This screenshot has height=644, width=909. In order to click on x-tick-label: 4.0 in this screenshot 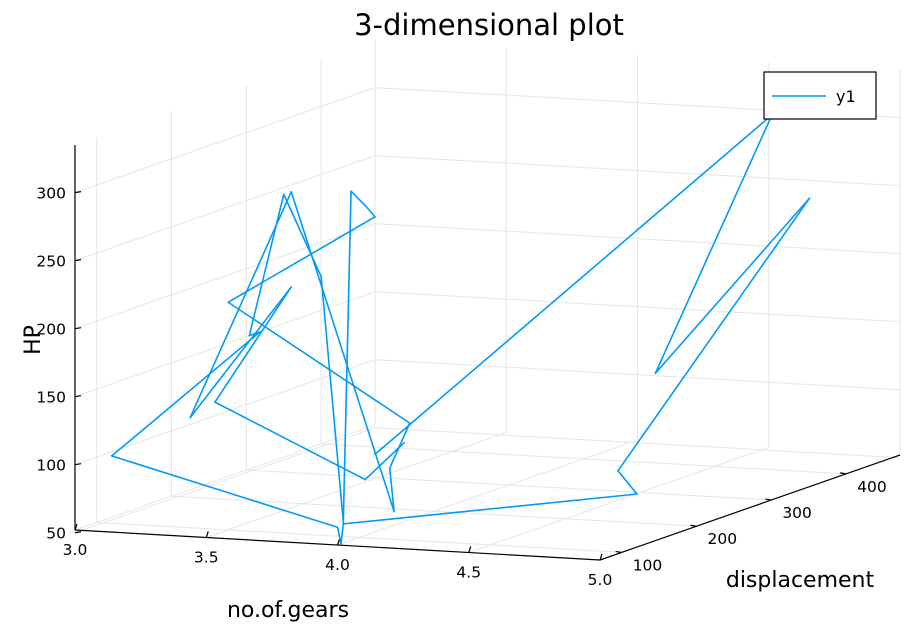, I will do `click(337, 565)`.